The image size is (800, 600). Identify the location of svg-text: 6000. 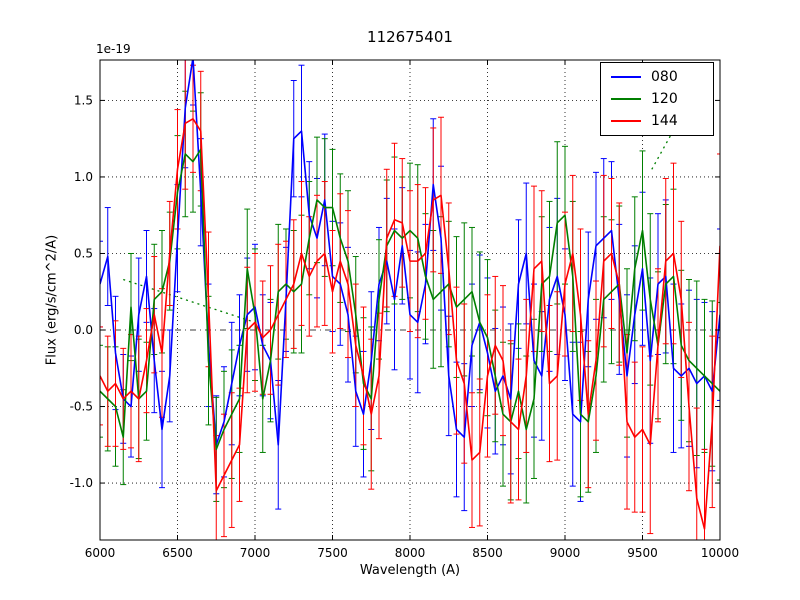
(100, 553).